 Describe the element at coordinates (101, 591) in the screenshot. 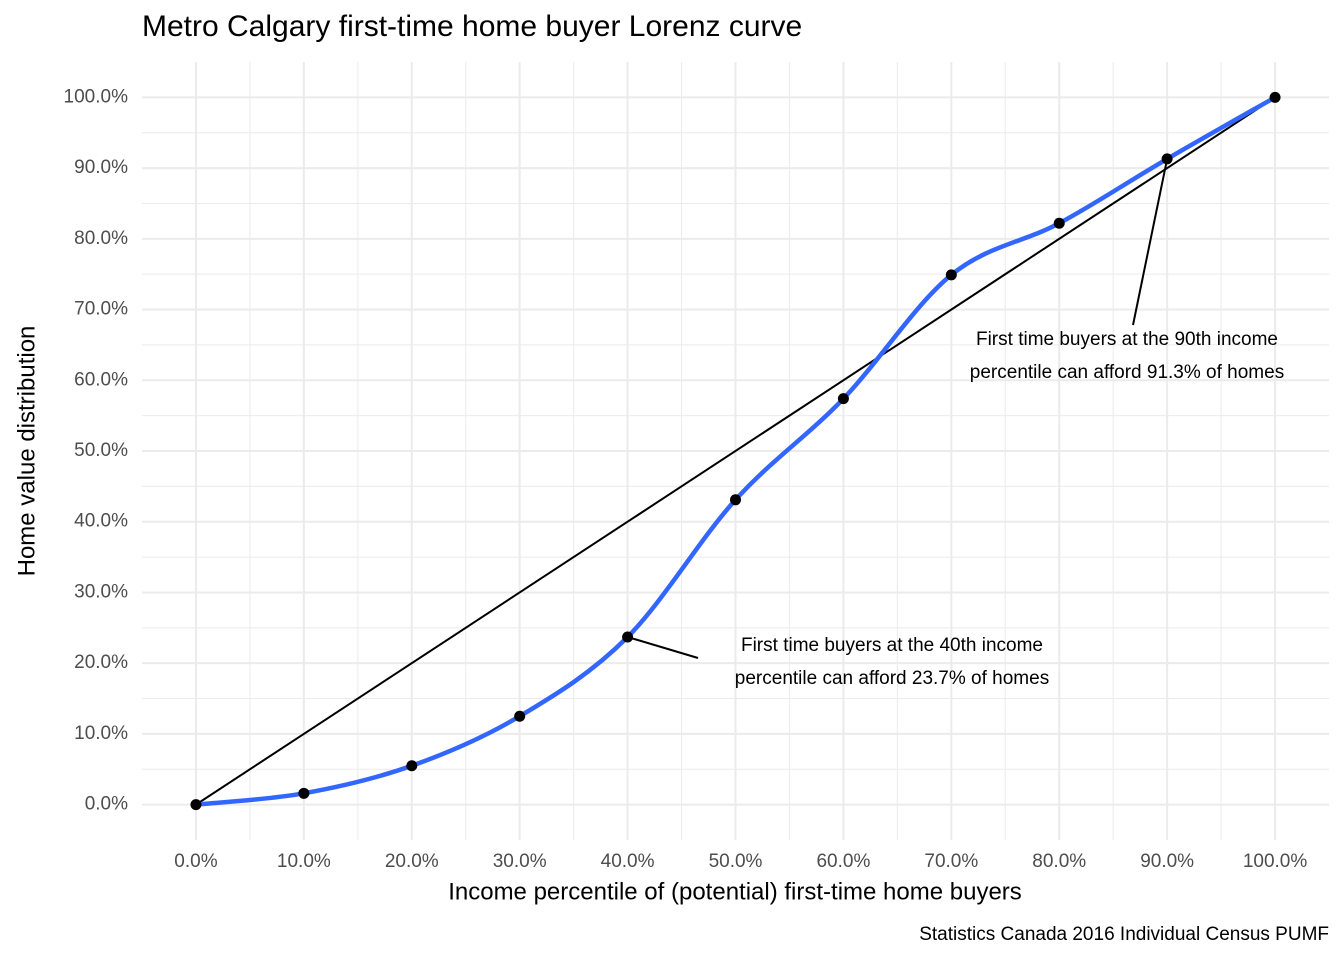

I see `y-tick-label: 30.0%` at that location.